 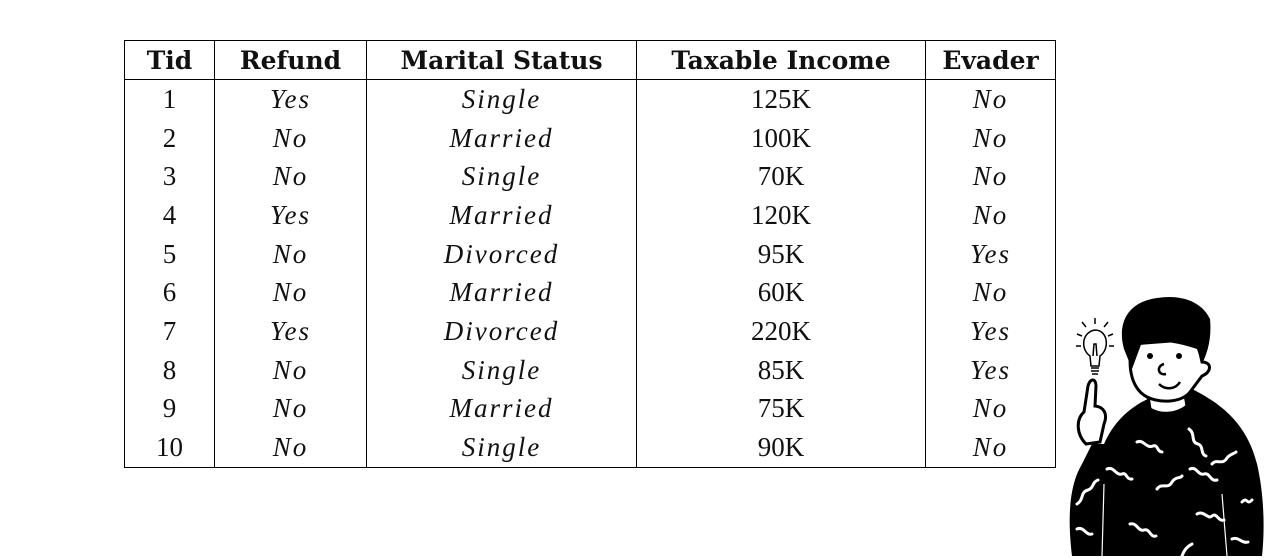 What do you see at coordinates (781, 99) in the screenshot?
I see `cell-taxable-income: 125K` at bounding box center [781, 99].